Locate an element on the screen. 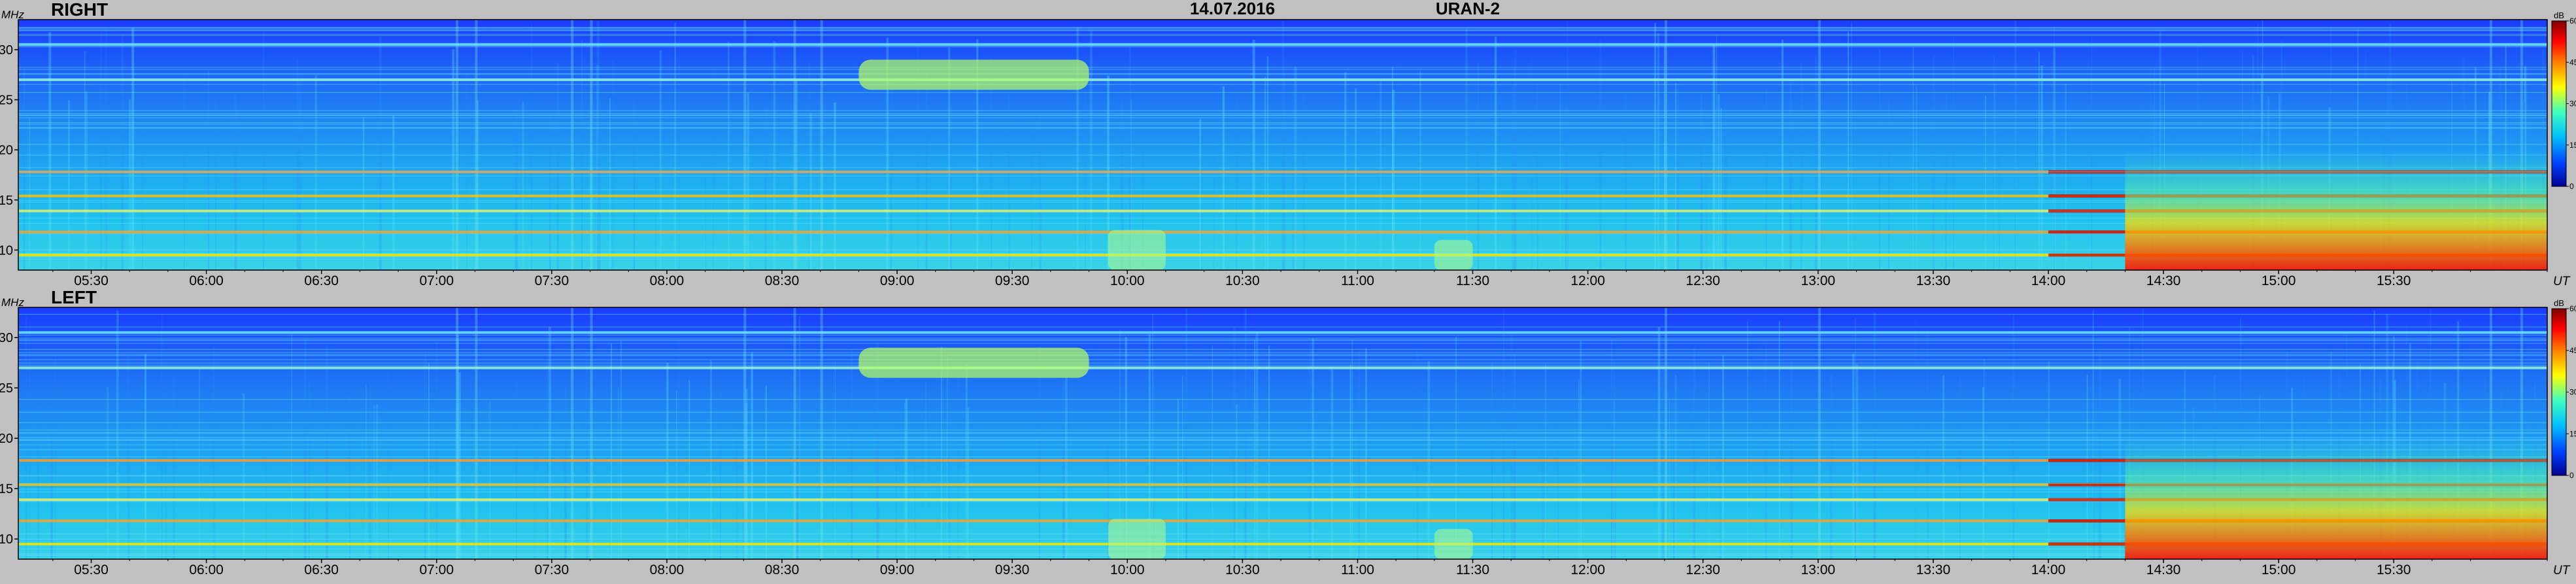  colorbar is located at coordinates (2559, 392).